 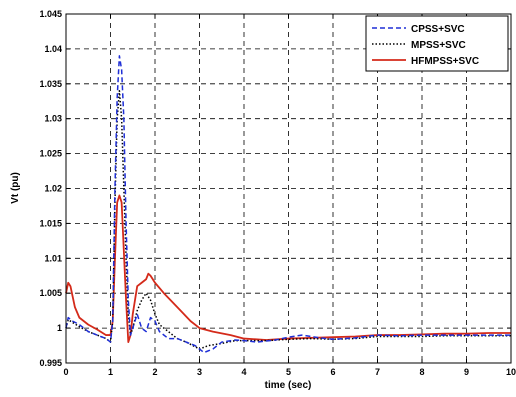 I want to click on legend-label-mpss: MPSS+SVC, so click(x=438, y=45).